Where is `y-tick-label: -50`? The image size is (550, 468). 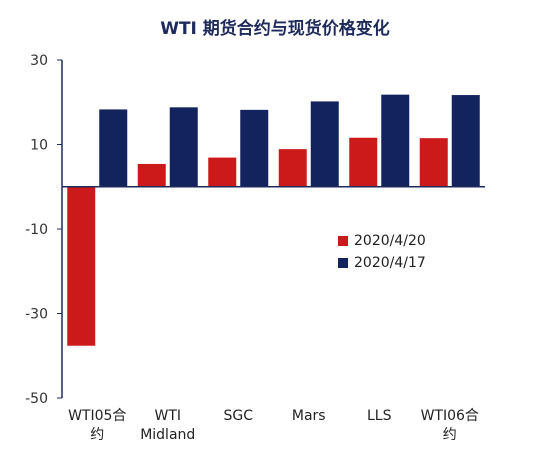
y-tick-label: -50 is located at coordinates (36, 399).